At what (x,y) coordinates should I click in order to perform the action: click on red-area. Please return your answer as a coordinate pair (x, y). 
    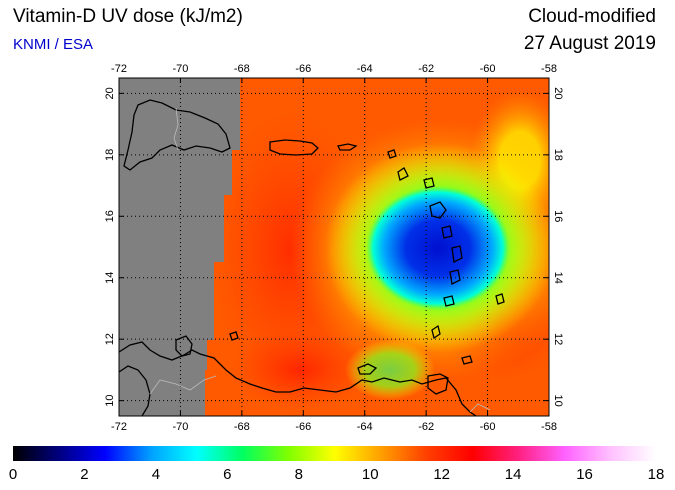
    Looking at the image, I should click on (300, 370).